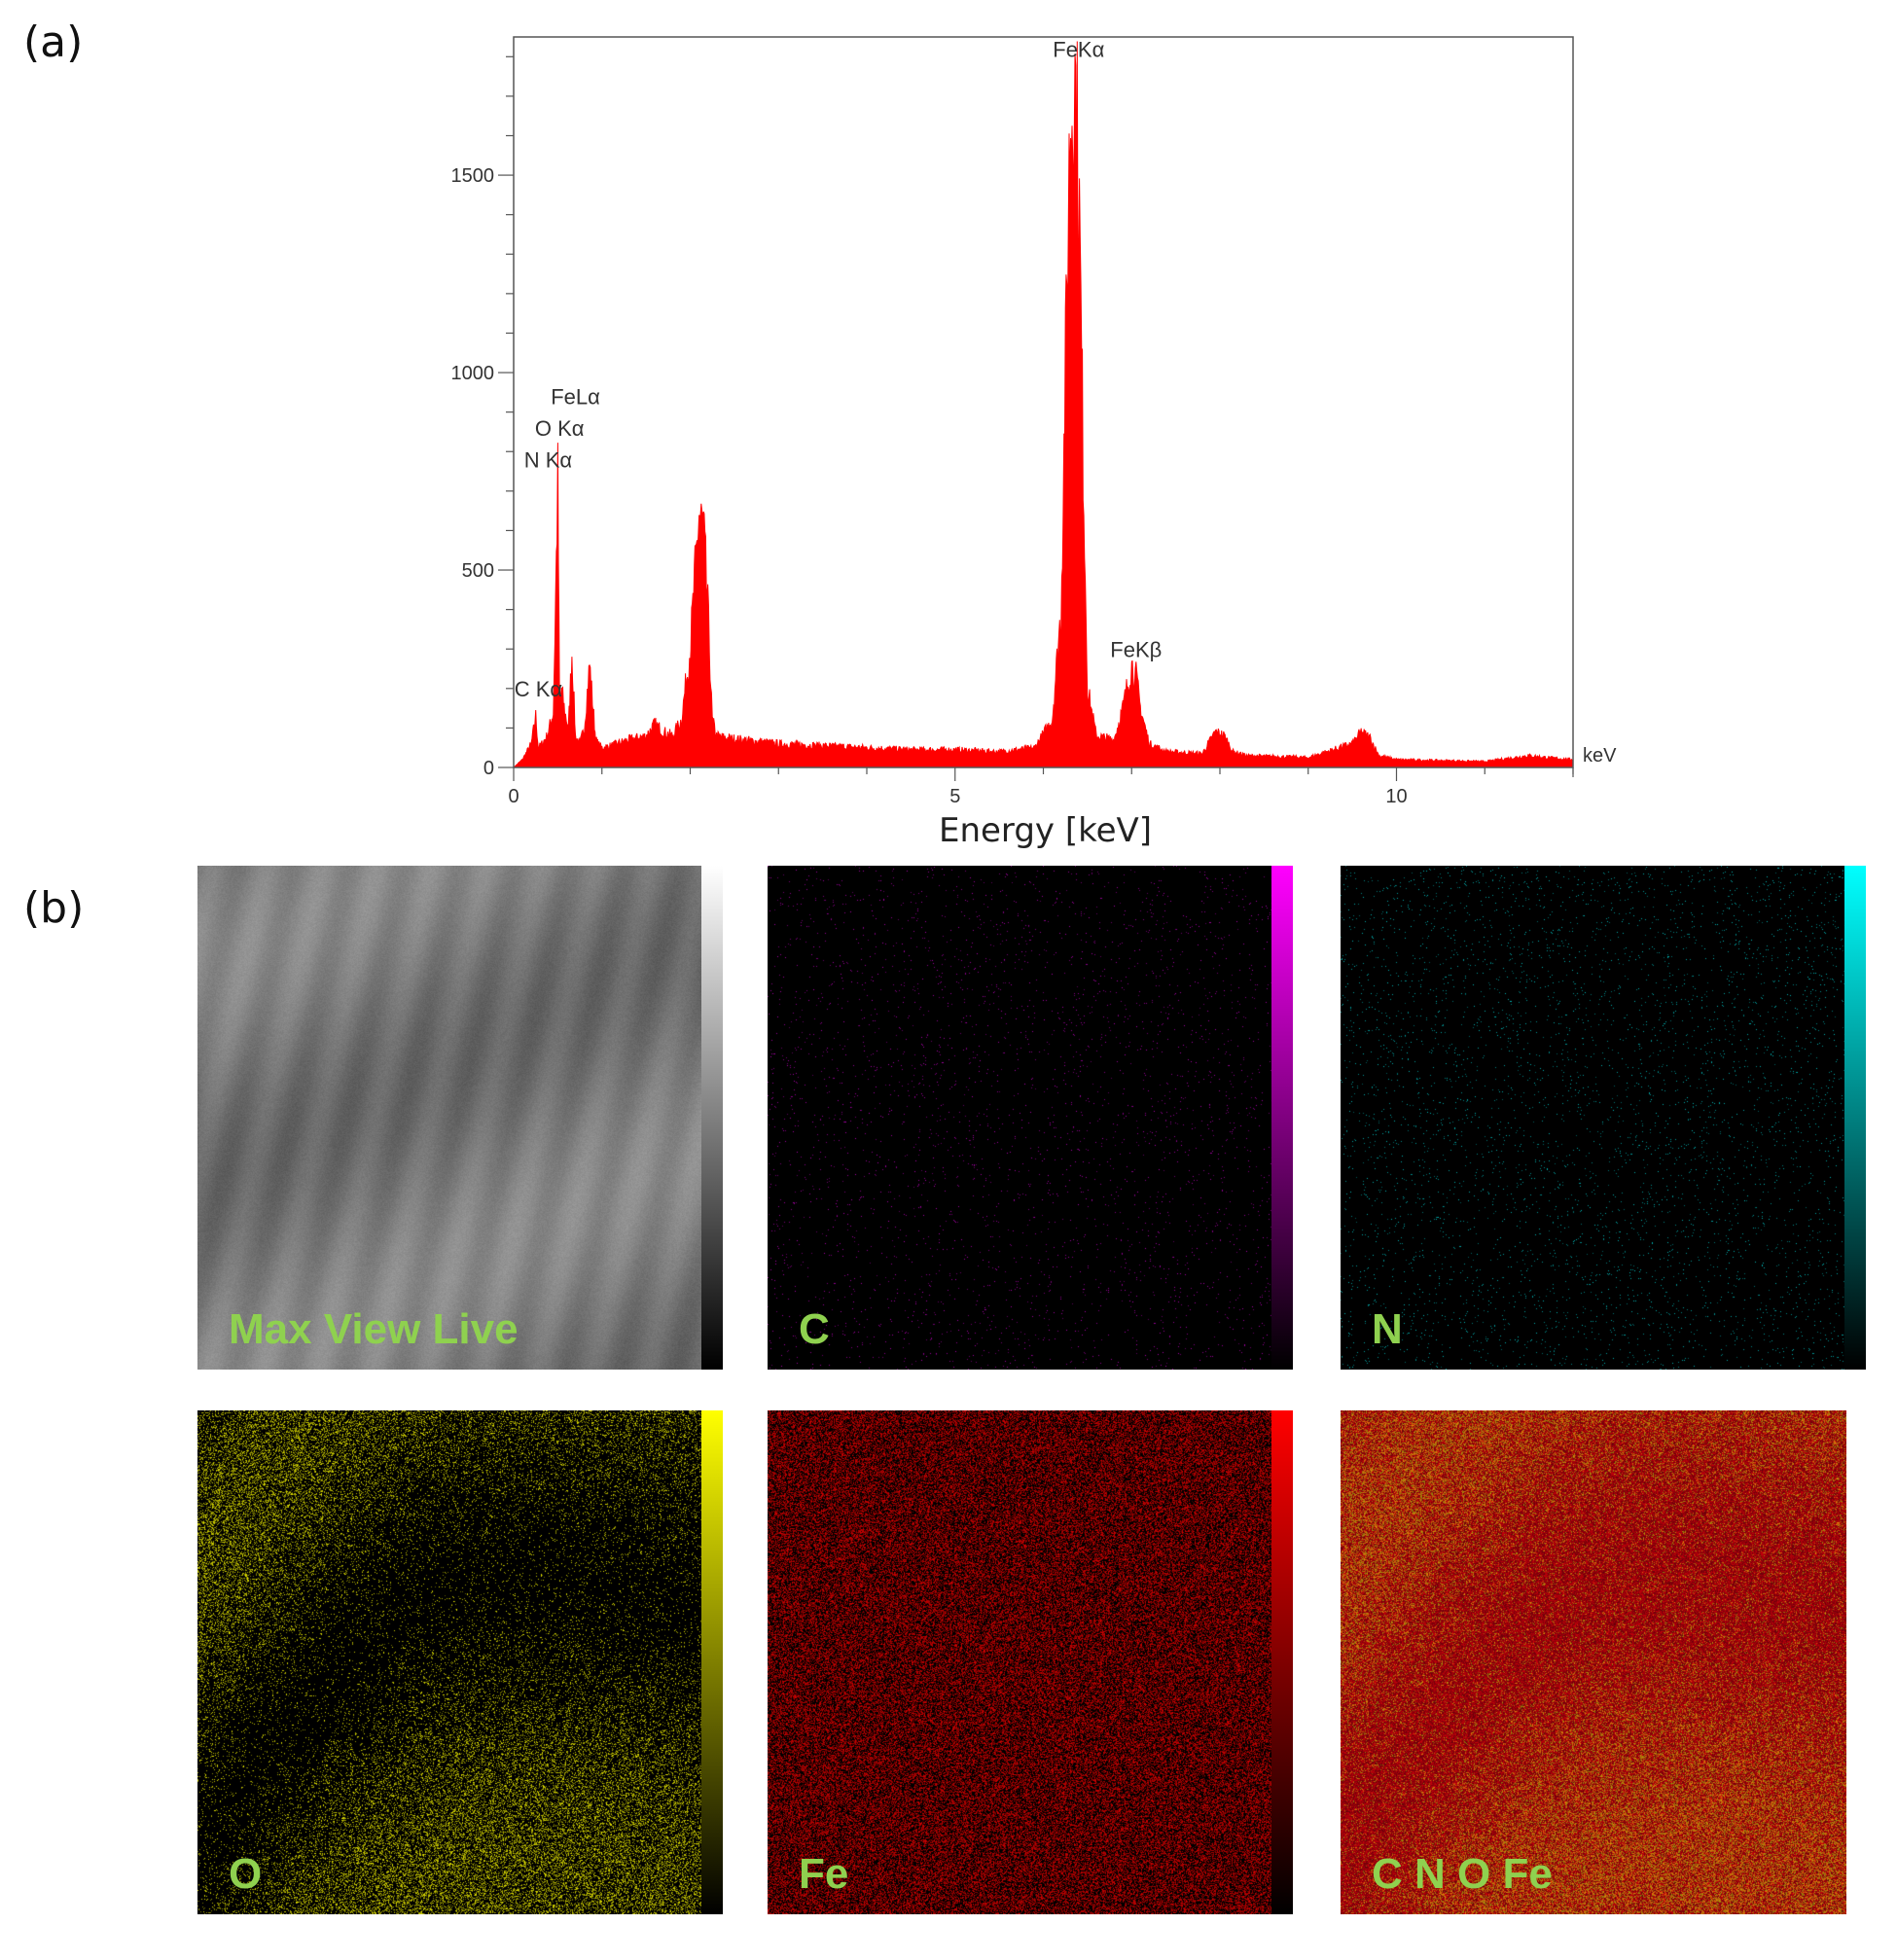 This screenshot has height=1960, width=1897. Describe the element at coordinates (1396, 796) in the screenshot. I see `x-tick-label: 10` at that location.